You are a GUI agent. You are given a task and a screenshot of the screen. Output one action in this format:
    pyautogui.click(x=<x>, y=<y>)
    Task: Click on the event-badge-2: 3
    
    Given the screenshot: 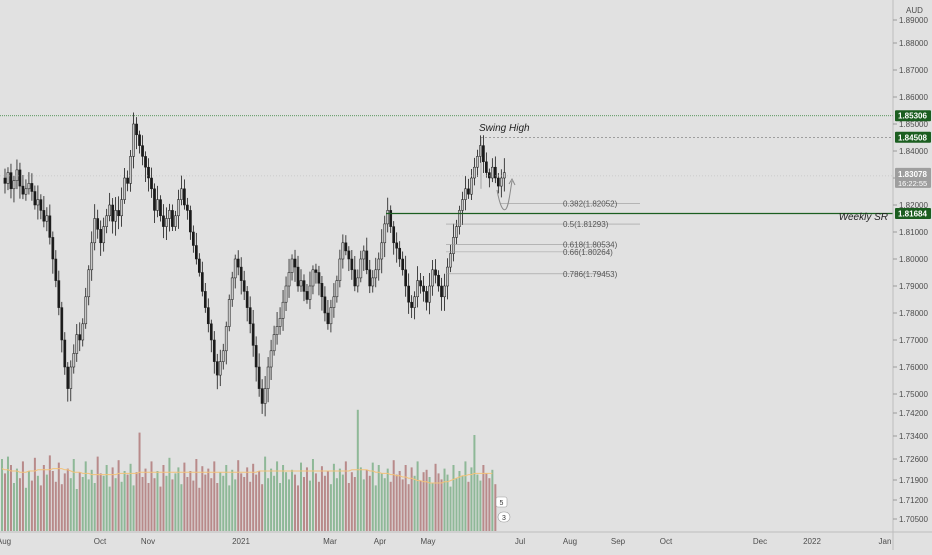 What is the action you would take?
    pyautogui.click(x=504, y=518)
    